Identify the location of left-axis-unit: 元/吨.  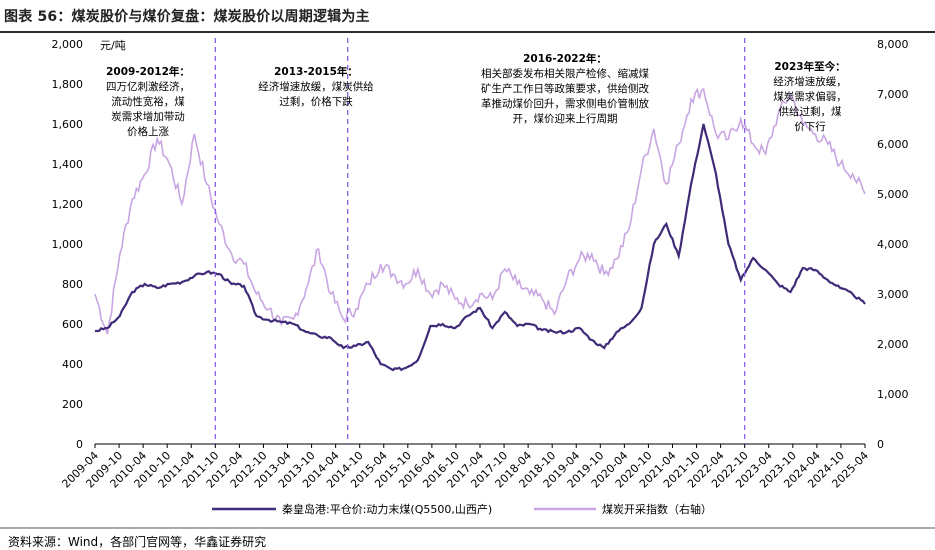
(113, 45).